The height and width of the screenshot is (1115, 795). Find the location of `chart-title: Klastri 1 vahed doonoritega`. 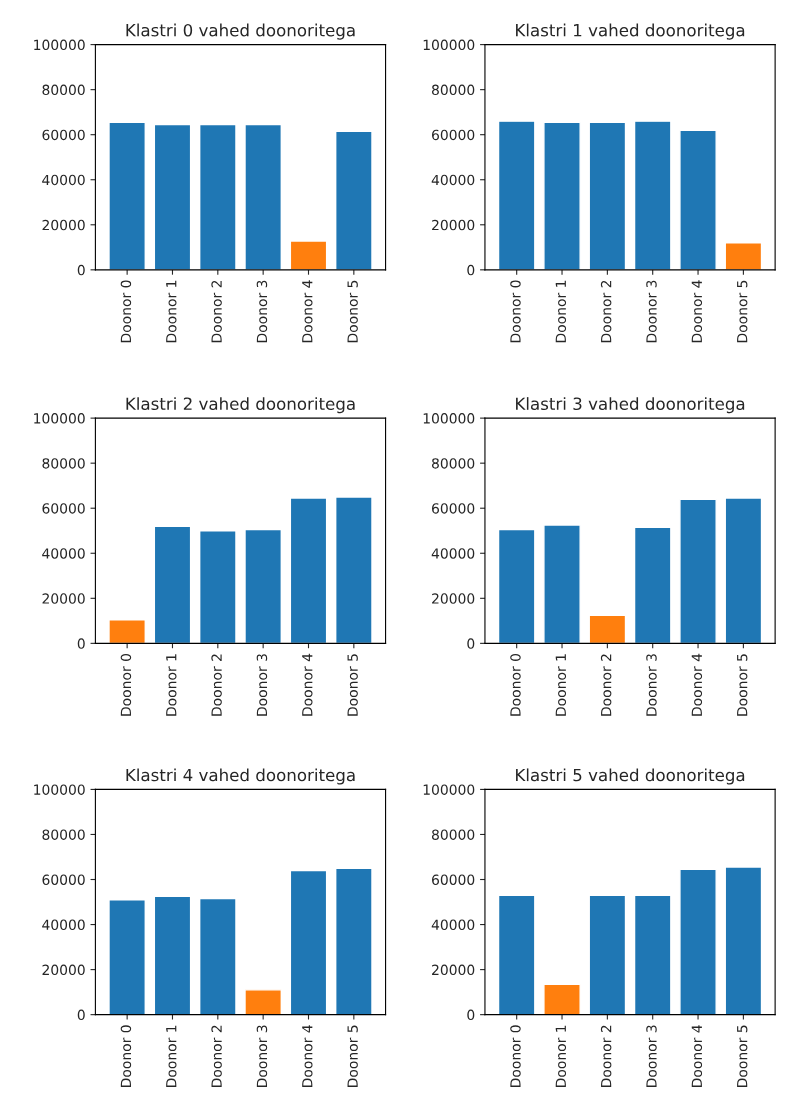

chart-title: Klastri 1 vahed doonoritega is located at coordinates (630, 31).